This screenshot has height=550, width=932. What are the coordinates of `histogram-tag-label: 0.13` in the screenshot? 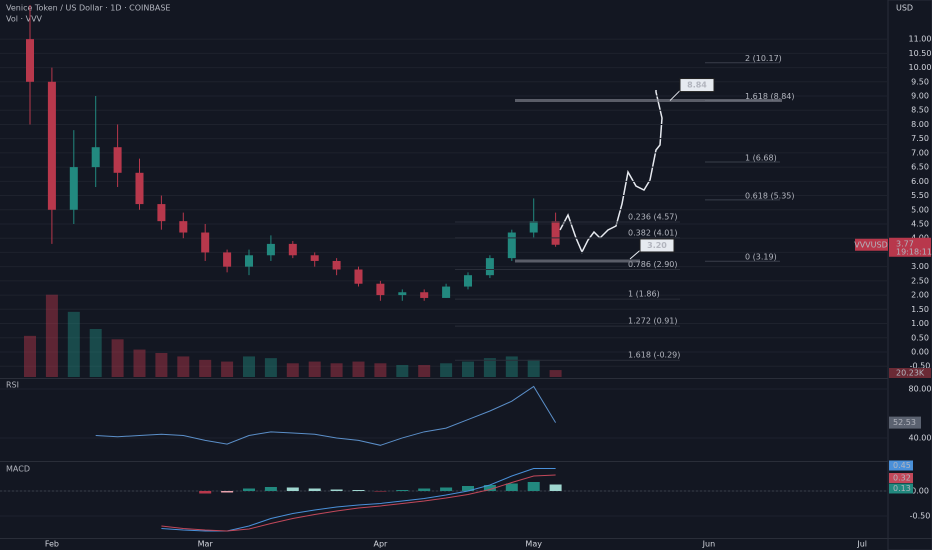 It's located at (902, 488).